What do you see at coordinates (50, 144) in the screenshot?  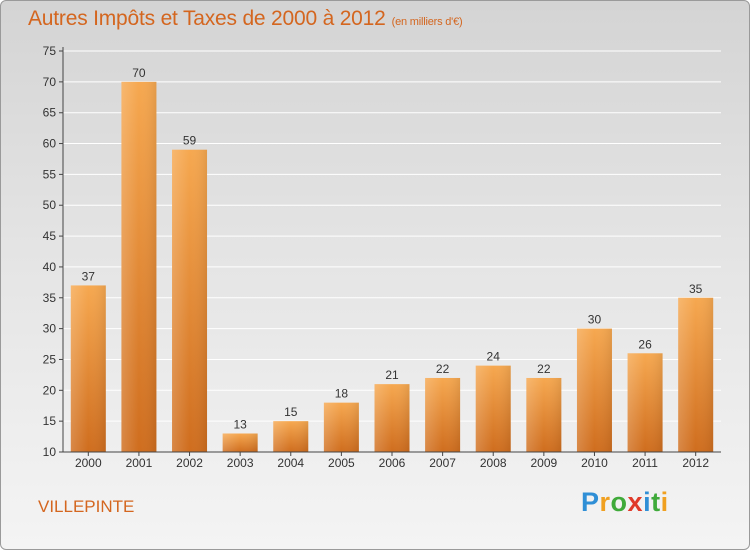 I see `y-tick-label: 60` at bounding box center [50, 144].